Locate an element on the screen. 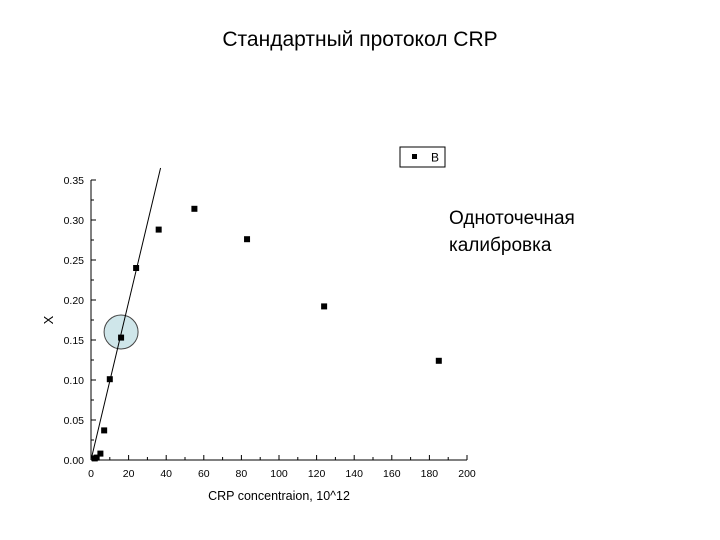 The height and width of the screenshot is (540, 720). annotation-line-1: Одноточечная is located at coordinates (512, 218).